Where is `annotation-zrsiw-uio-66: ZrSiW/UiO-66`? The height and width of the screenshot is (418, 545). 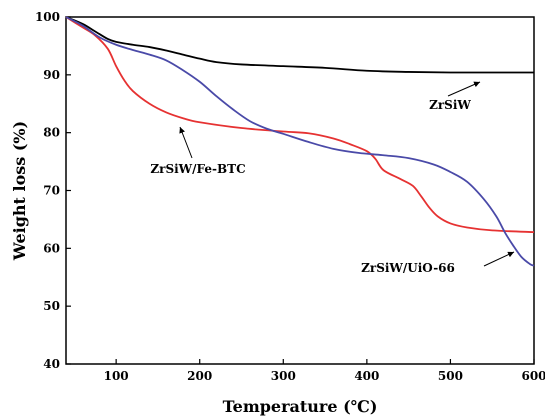
annotation-zrsiw-uio-66: ZrSiW/UiO-66 is located at coordinates (438, 263).